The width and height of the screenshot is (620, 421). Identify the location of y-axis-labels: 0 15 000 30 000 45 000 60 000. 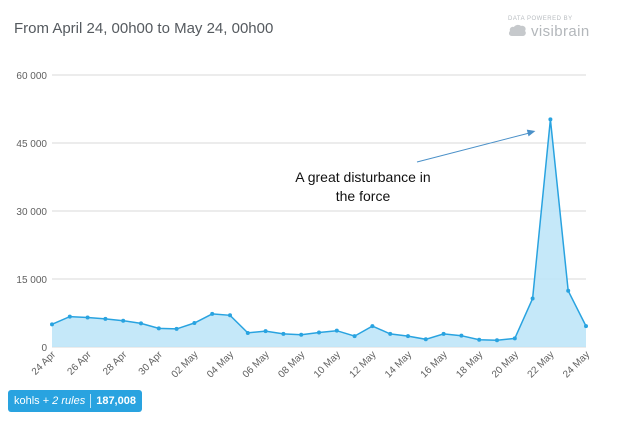
(31, 212).